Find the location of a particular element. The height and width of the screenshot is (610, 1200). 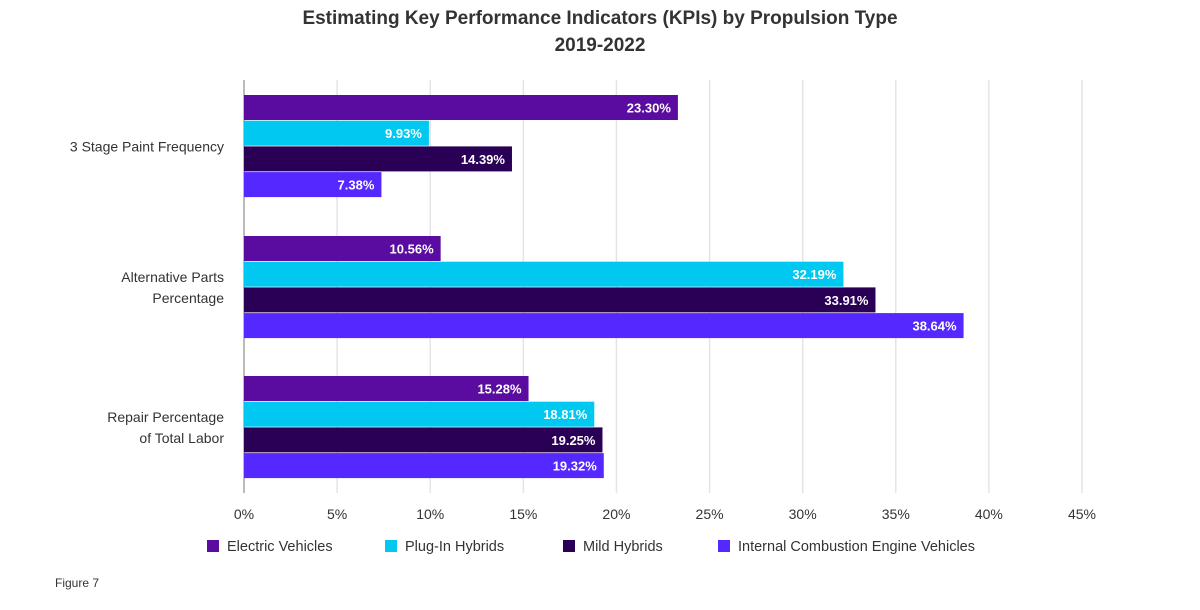

data-label: 14.39% is located at coordinates (483, 159).